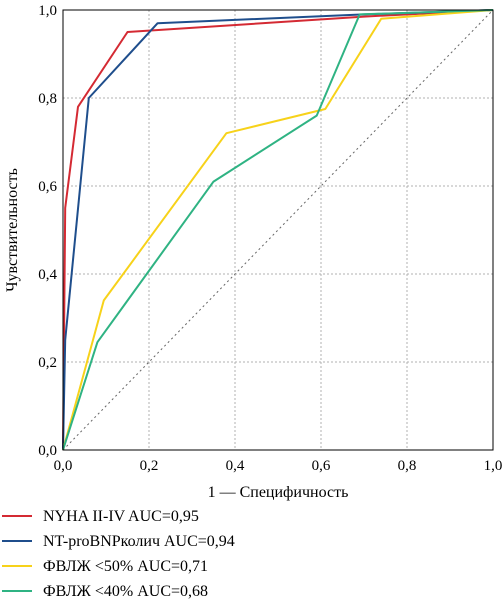  I want to click on legend-label: ФВЛЖ <50% AUC=0,71, so click(125, 566).